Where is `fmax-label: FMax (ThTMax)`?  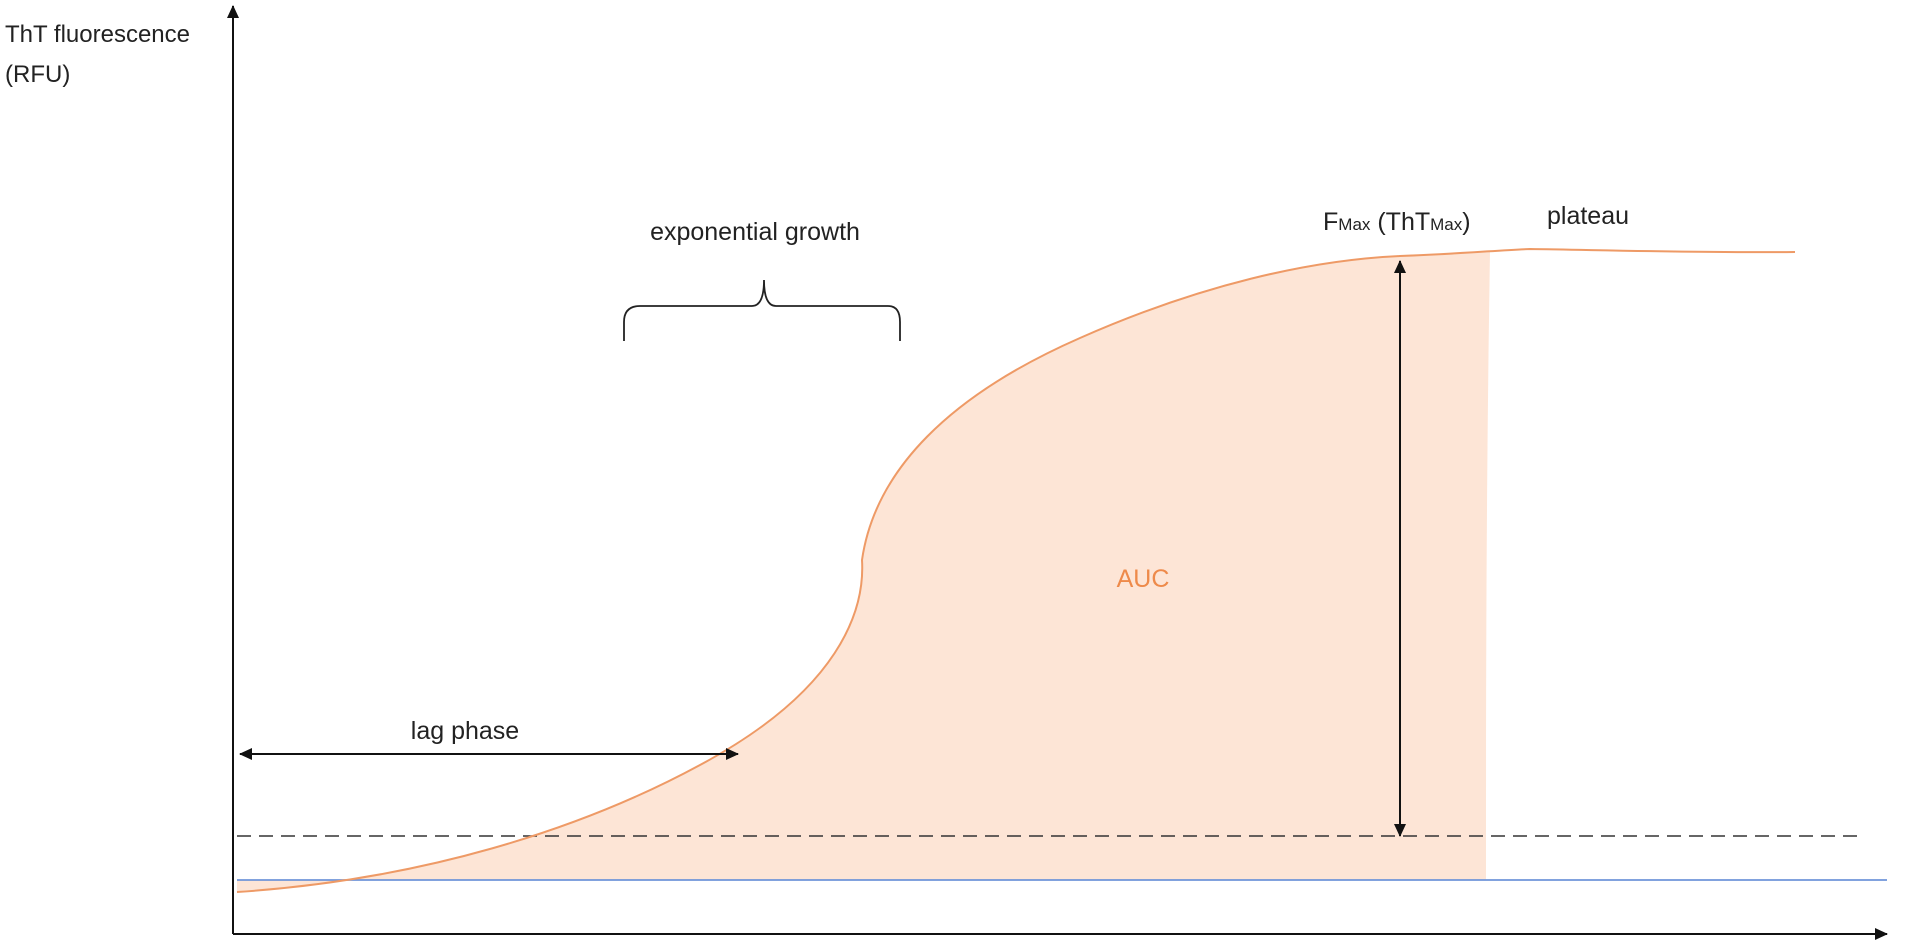
fmax-label: FMax (ThTMax) is located at coordinates (1397, 222).